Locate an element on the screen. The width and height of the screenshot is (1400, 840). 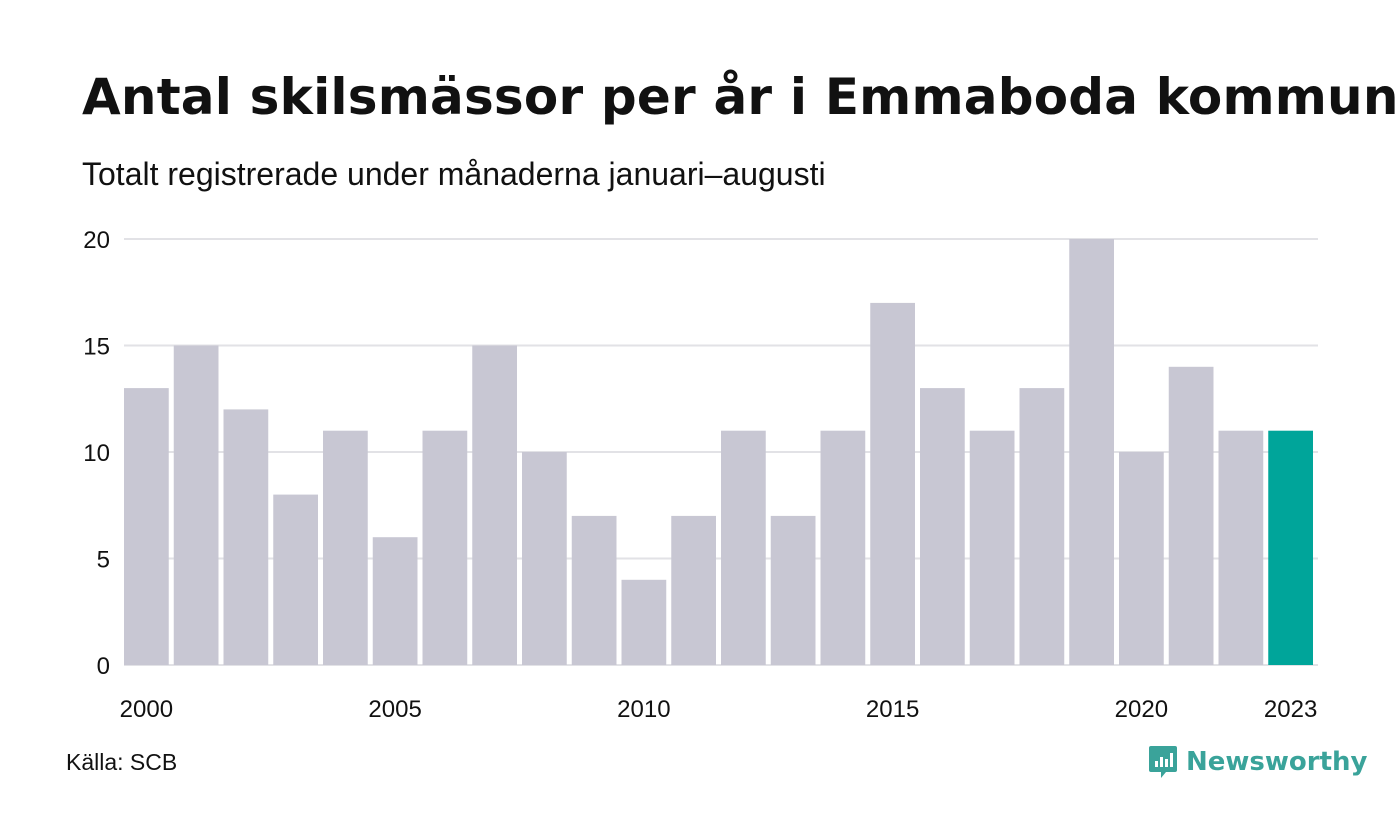
y-tick-label-10: 10 is located at coordinates (96, 453).